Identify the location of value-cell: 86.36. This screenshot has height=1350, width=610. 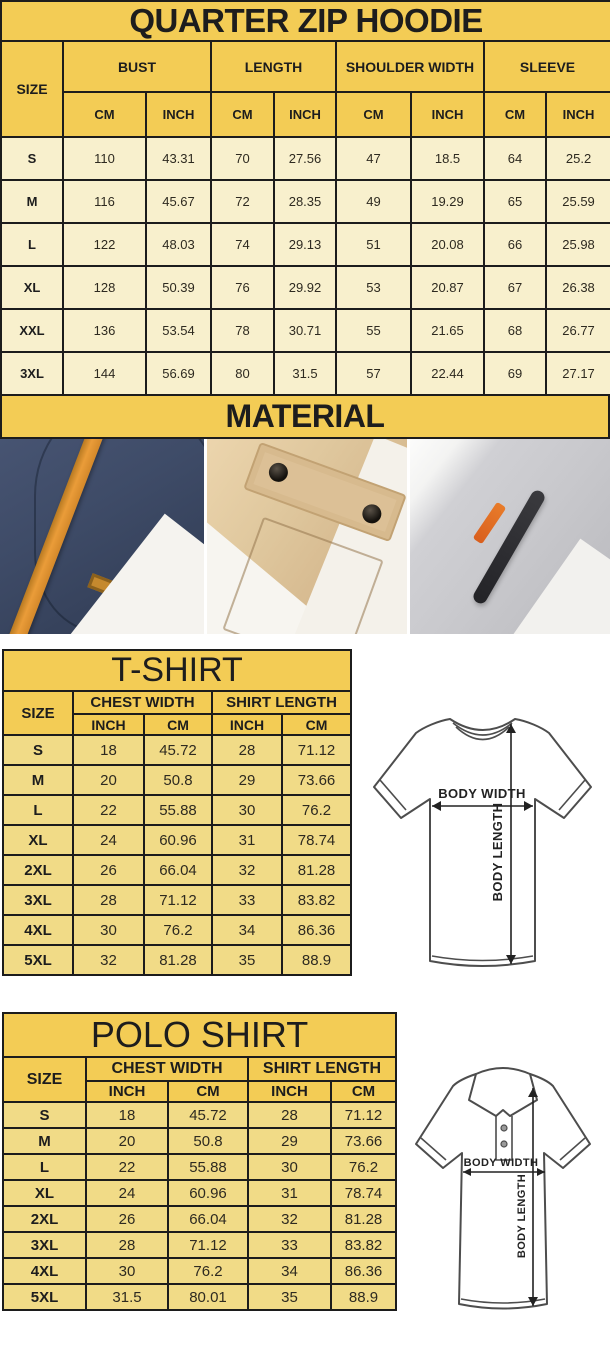
(316, 930).